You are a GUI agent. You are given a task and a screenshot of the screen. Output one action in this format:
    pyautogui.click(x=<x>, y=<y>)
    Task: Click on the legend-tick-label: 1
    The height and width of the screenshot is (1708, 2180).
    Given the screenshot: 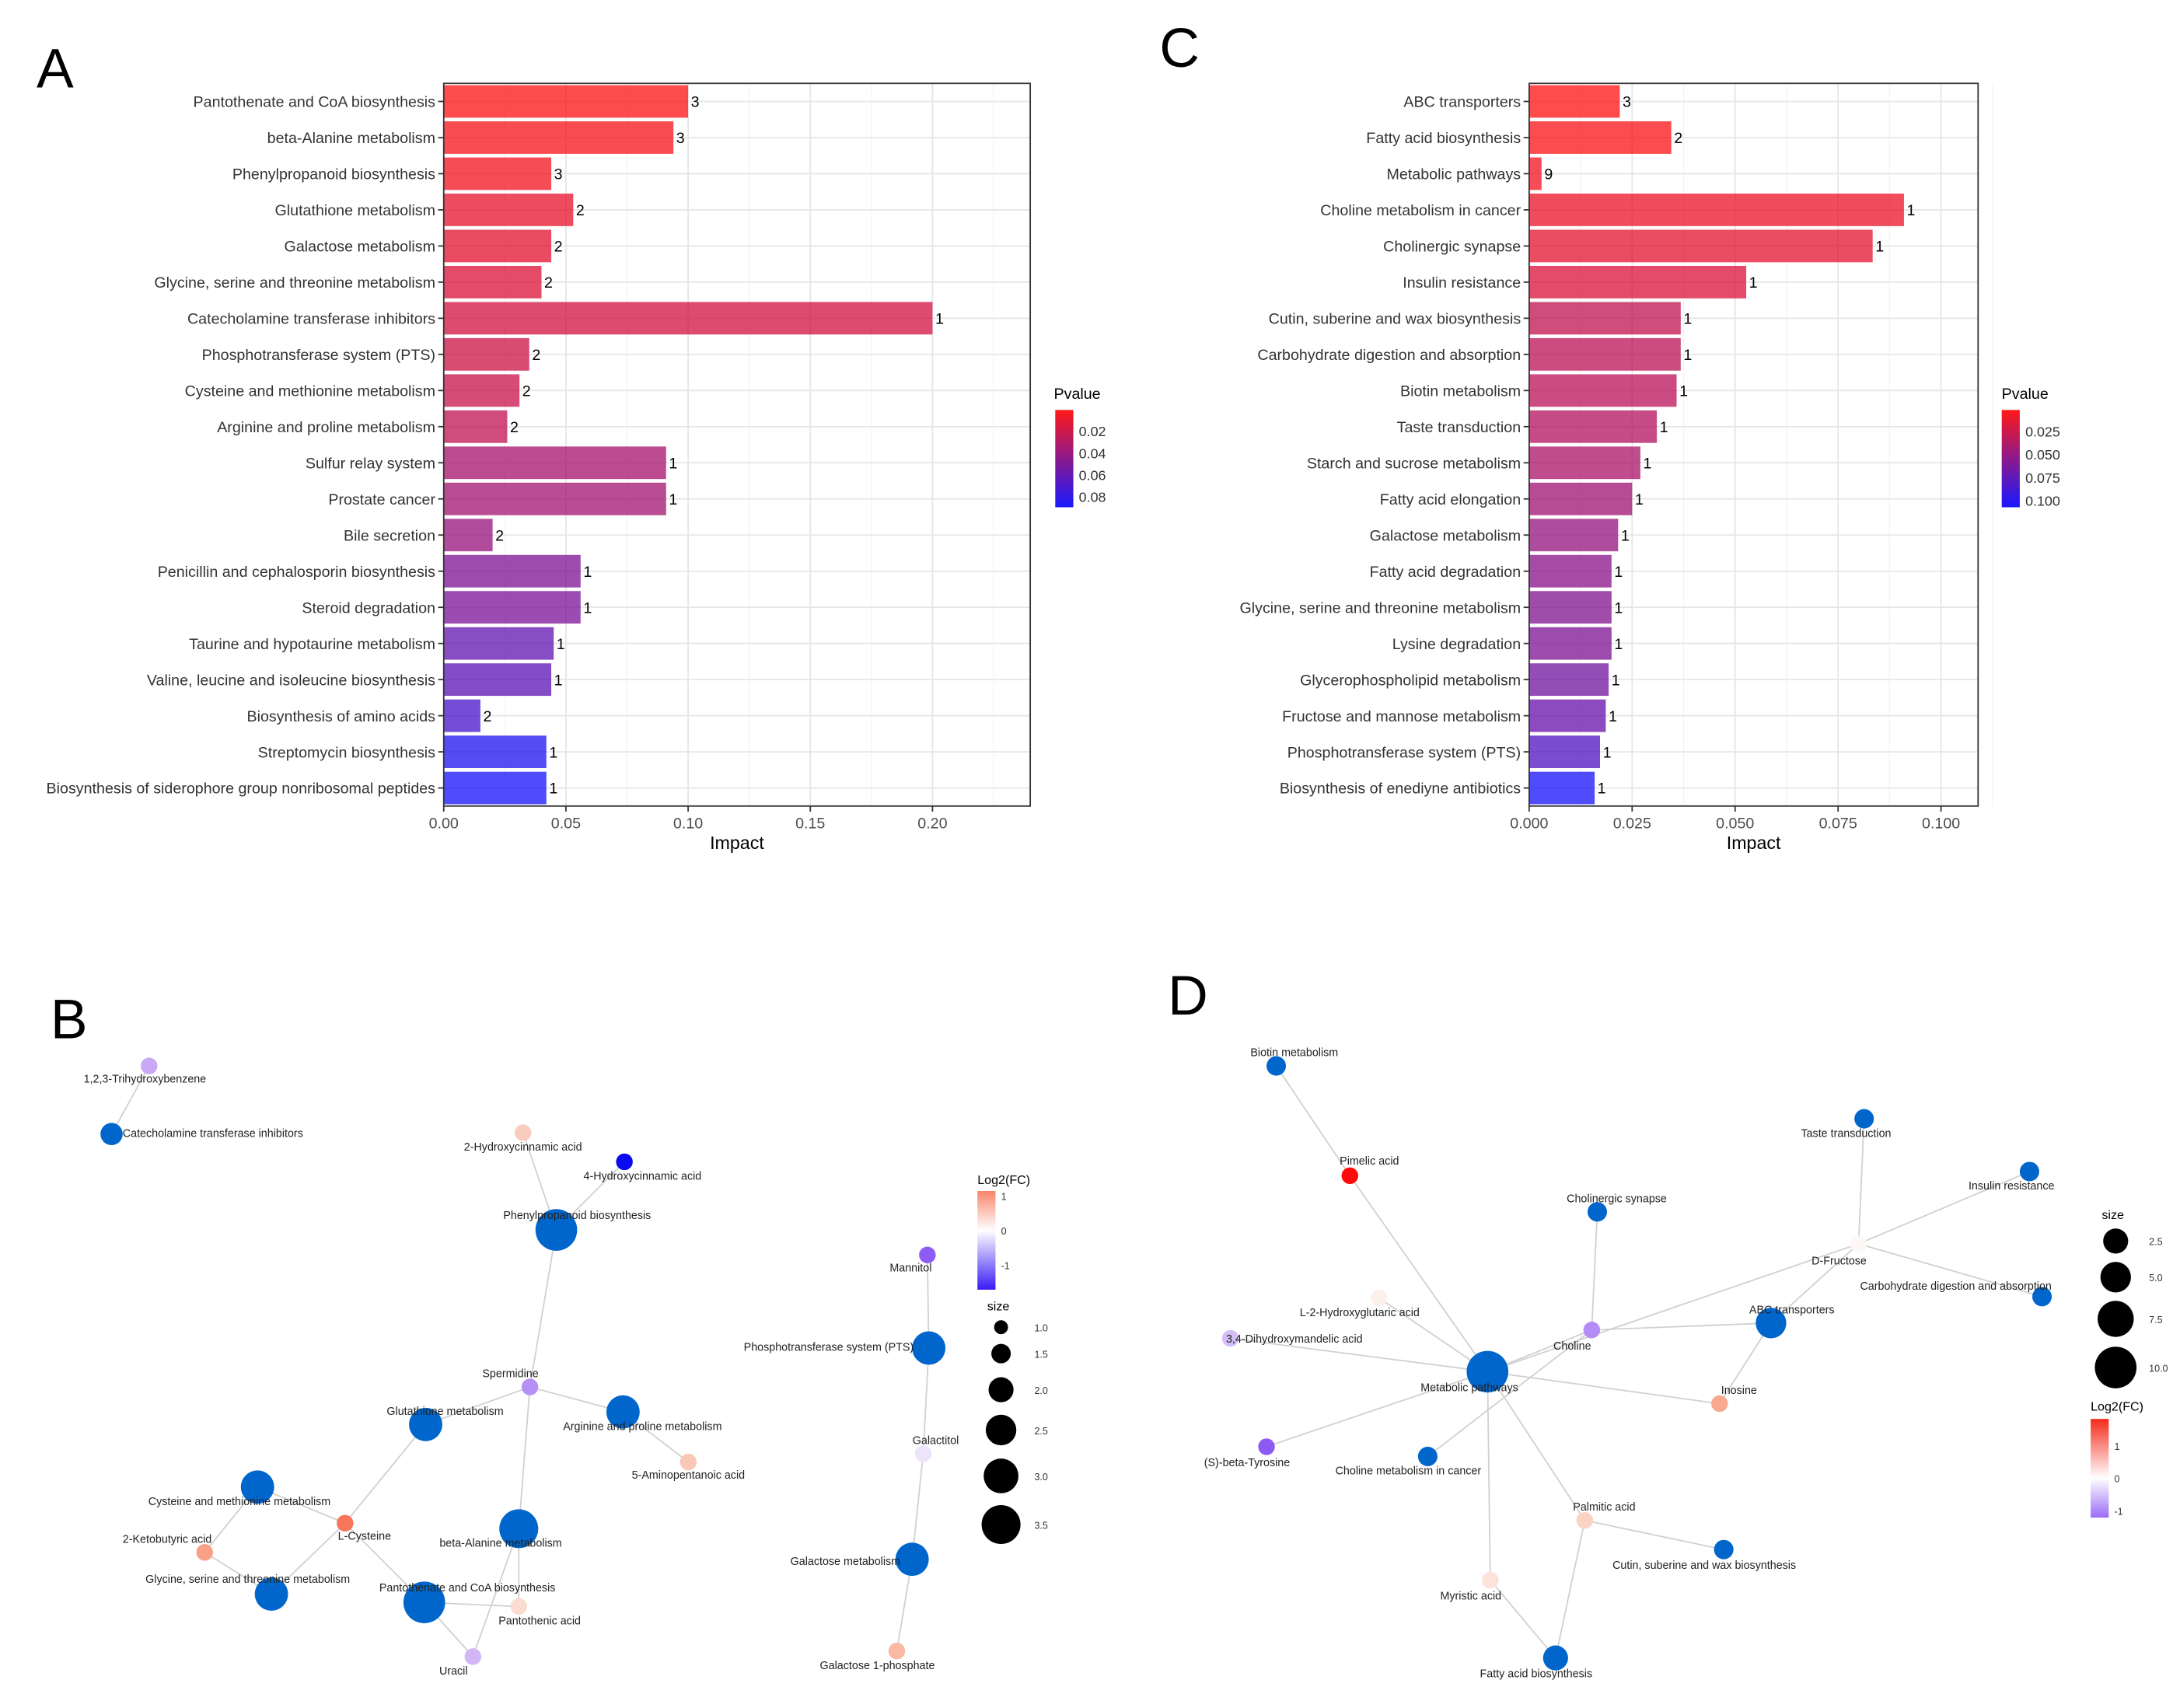 What is the action you would take?
    pyautogui.click(x=1004, y=1197)
    